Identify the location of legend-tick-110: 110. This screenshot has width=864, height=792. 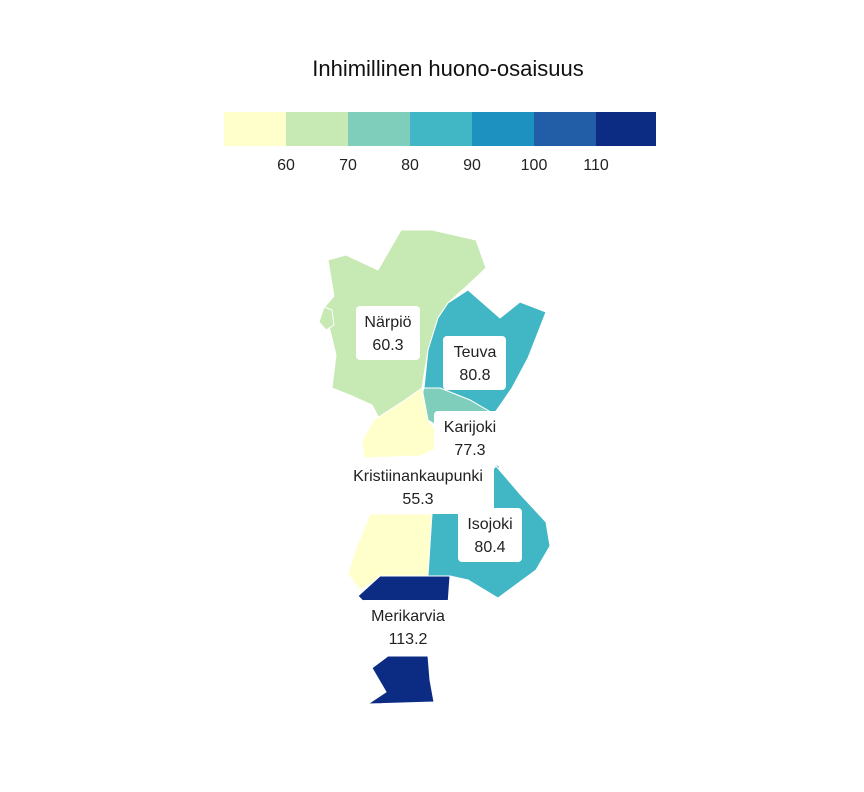
(596, 165).